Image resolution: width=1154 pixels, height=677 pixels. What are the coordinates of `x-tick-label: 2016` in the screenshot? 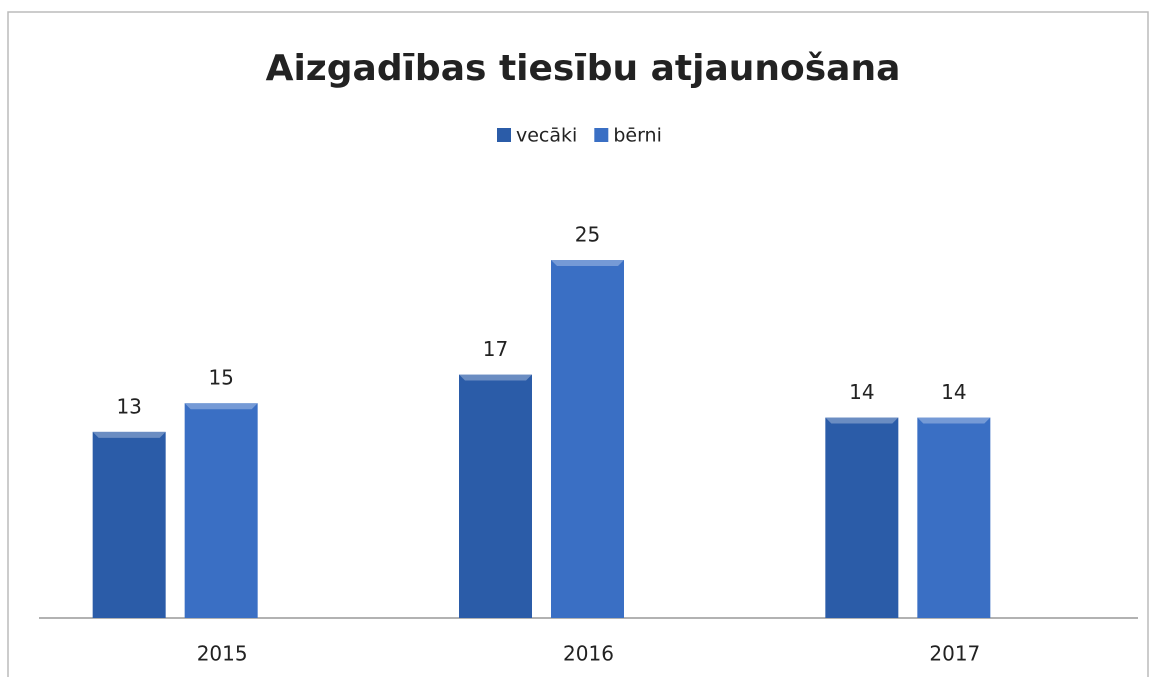 It's located at (588, 654).